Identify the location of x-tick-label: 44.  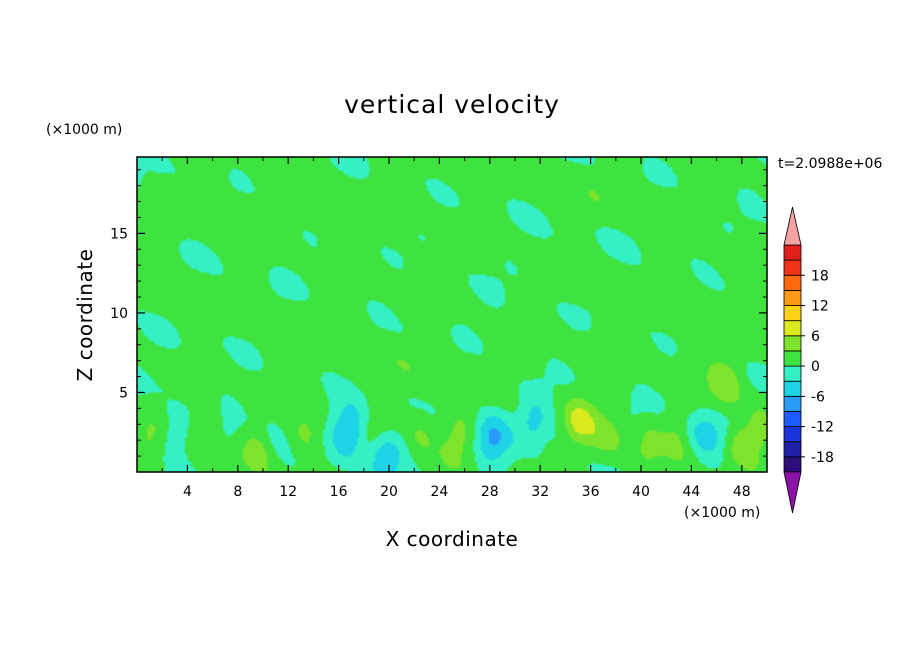
(691, 492).